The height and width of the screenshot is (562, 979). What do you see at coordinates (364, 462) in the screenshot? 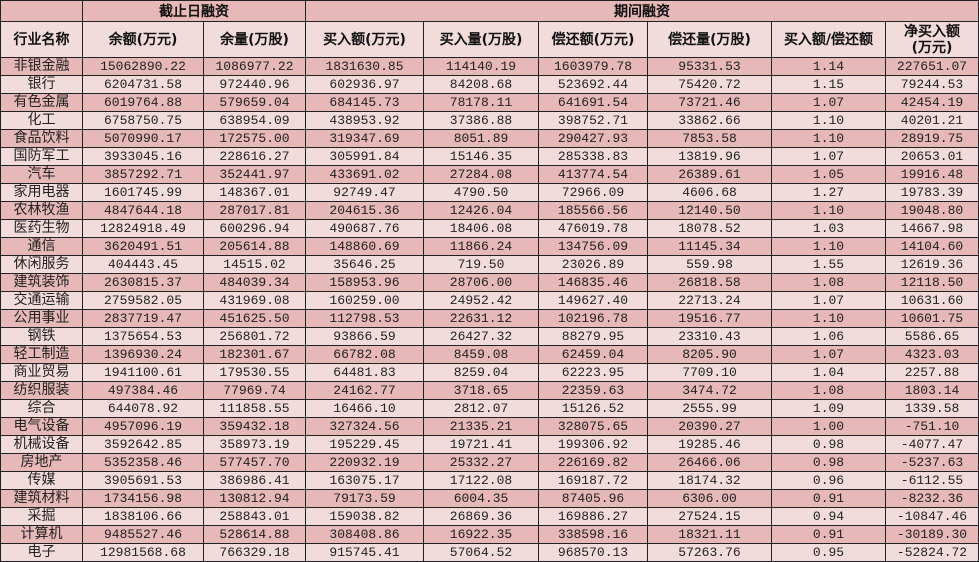
I see `cell-buy-amount: 220932.19` at bounding box center [364, 462].